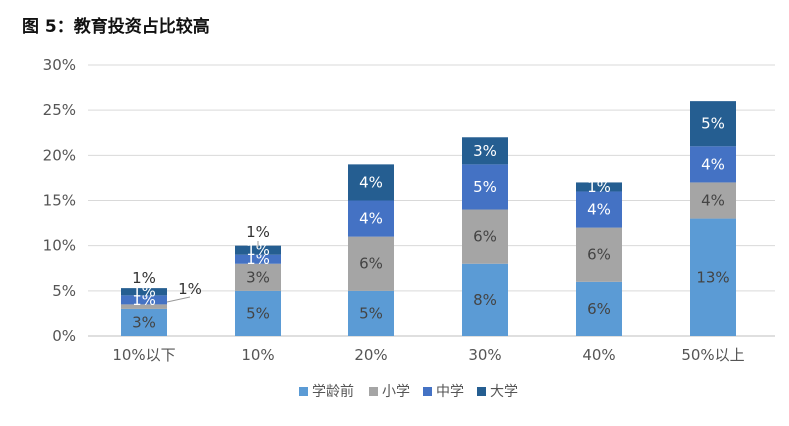 The width and height of the screenshot is (789, 426). I want to click on data-label: 8%, so click(485, 300).